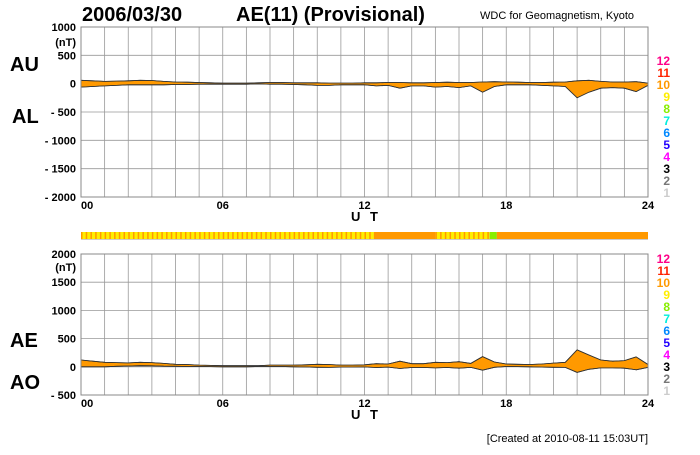 The width and height of the screenshot is (700, 455). What do you see at coordinates (65, 268) in the screenshot?
I see `bottom-unit-label: (nT)` at bounding box center [65, 268].